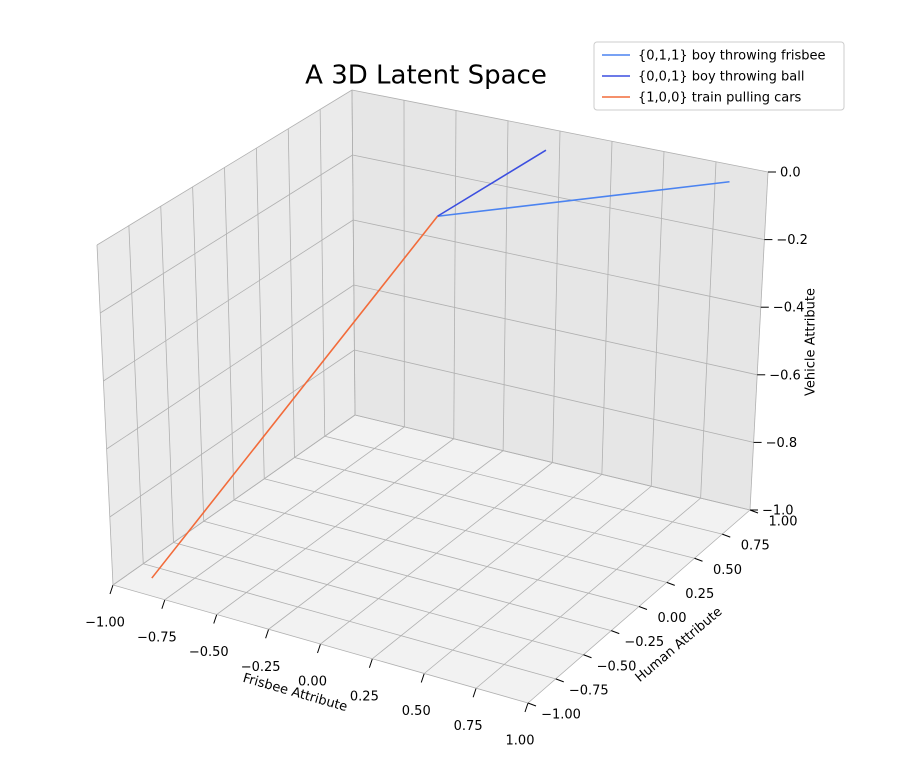 The image size is (897, 782). What do you see at coordinates (811, 342) in the screenshot?
I see `z-axis-label: Vehicle Attribute` at bounding box center [811, 342].